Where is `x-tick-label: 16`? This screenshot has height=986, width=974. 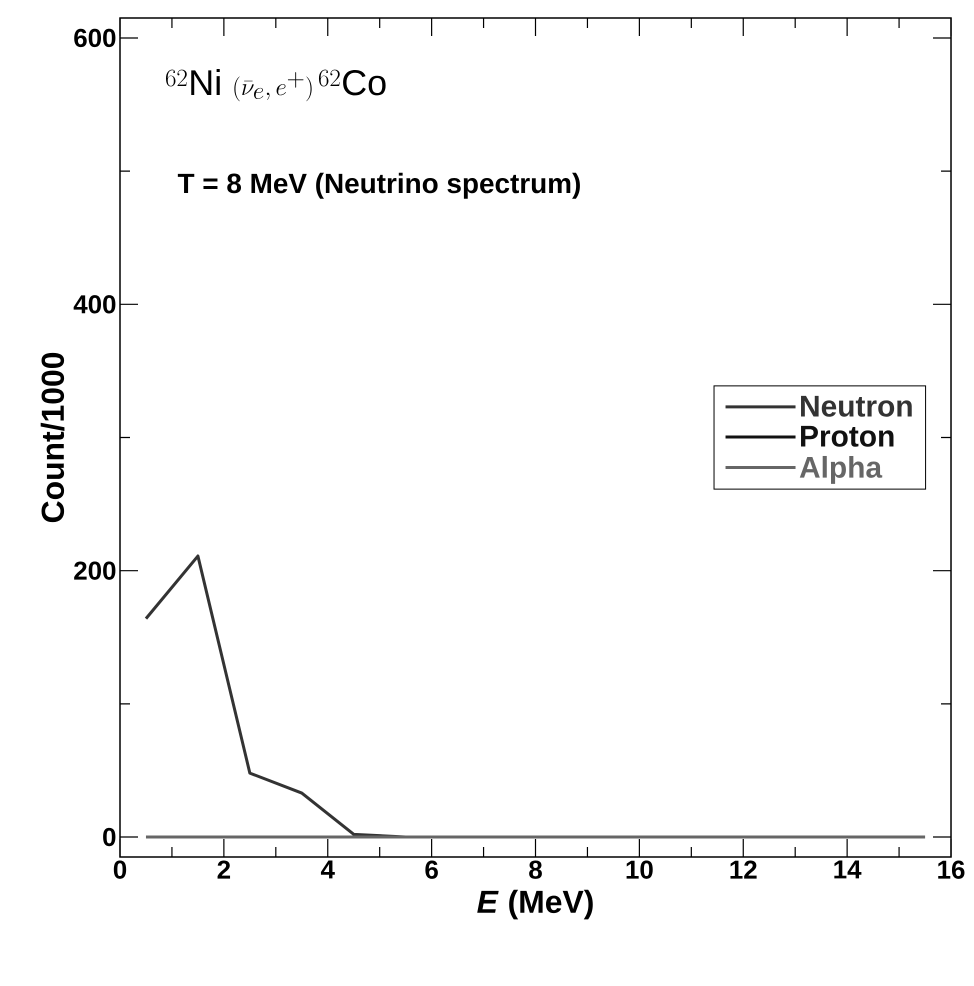
x-tick-label: 16 is located at coordinates (951, 869).